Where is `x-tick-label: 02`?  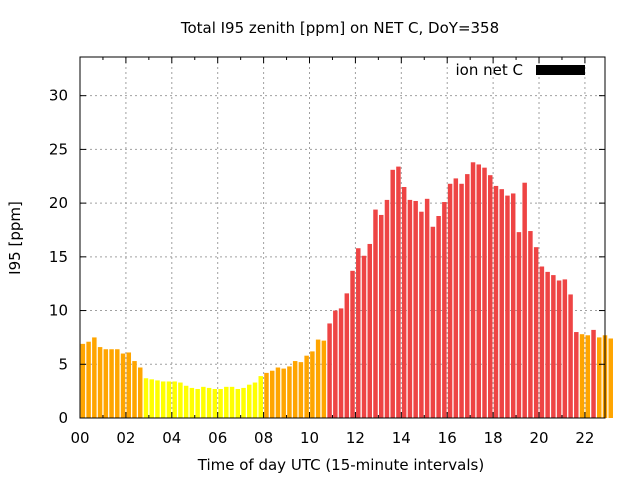
x-tick-label: 02 is located at coordinates (125, 438).